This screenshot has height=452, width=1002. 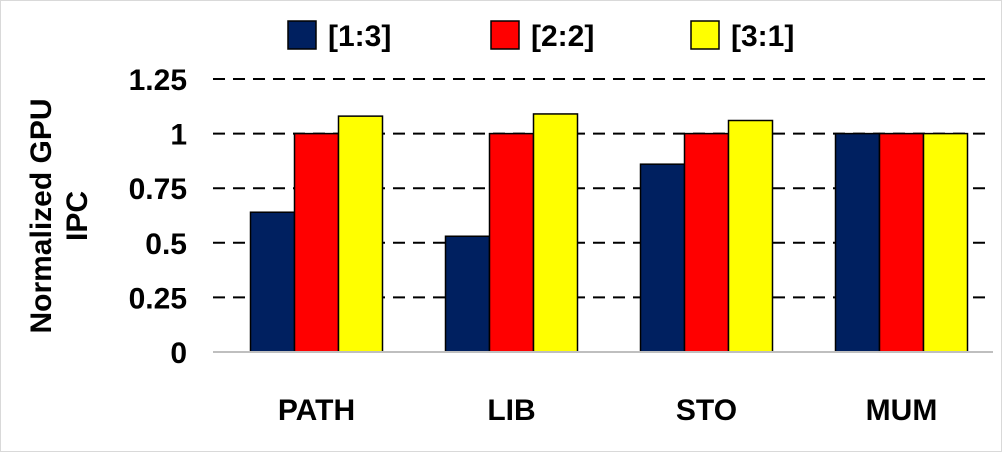 I want to click on x-category-label: MUM, so click(x=902, y=410).